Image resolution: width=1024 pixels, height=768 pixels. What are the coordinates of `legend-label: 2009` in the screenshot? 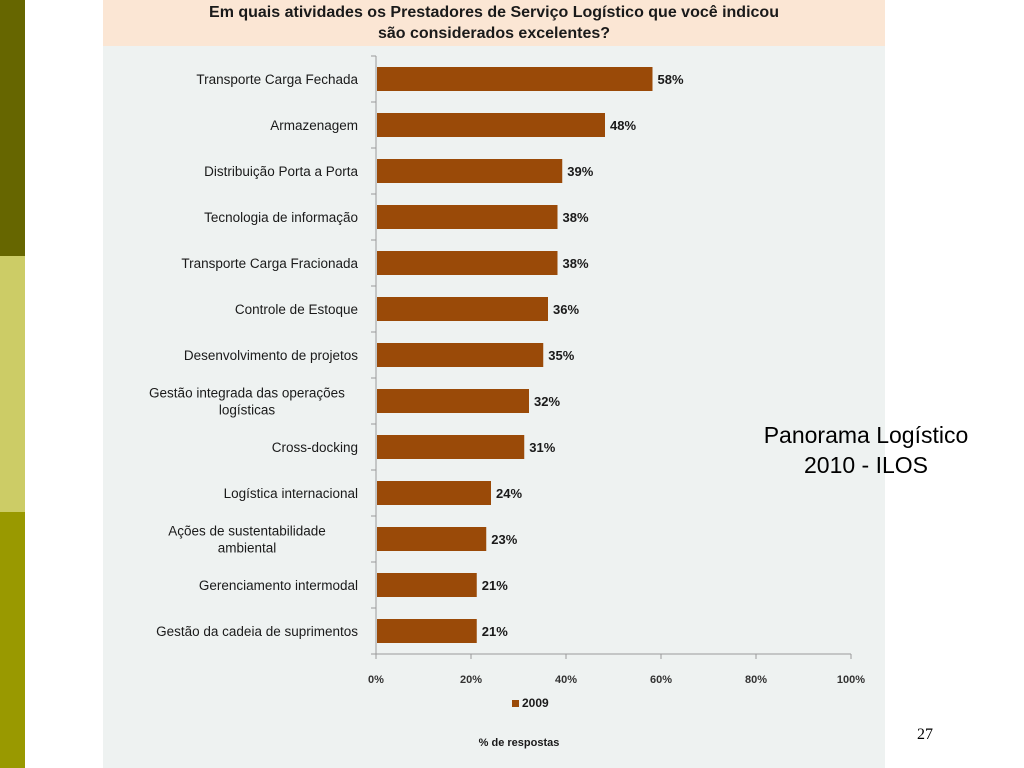 It's located at (535, 703).